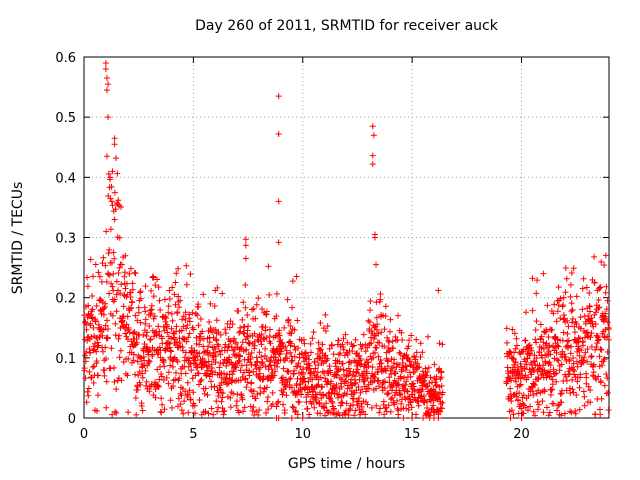  I want to click on zero-point, so click(521, 418).